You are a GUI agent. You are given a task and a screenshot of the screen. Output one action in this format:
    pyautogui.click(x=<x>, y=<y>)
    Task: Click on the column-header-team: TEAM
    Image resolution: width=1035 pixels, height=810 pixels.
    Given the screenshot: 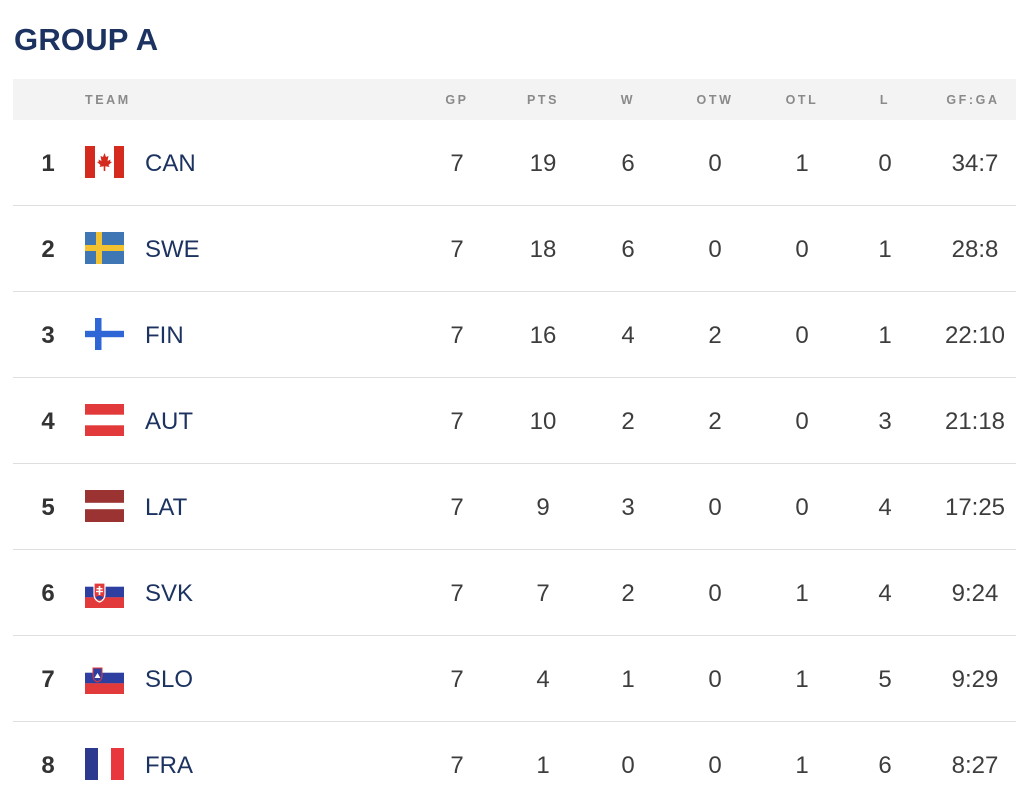 What is the action you would take?
    pyautogui.click(x=108, y=100)
    